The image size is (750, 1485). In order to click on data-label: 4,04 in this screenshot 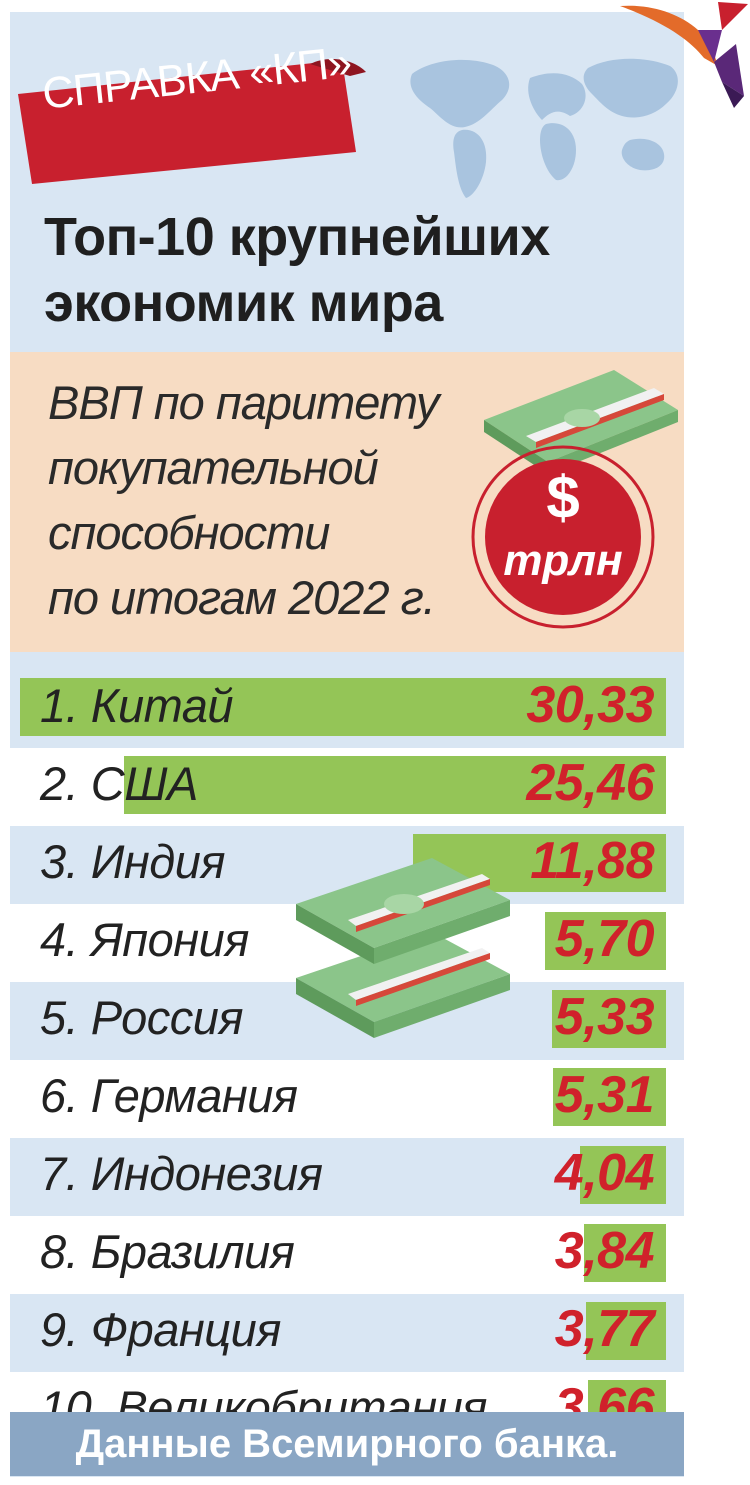, I will do `click(604, 1173)`.